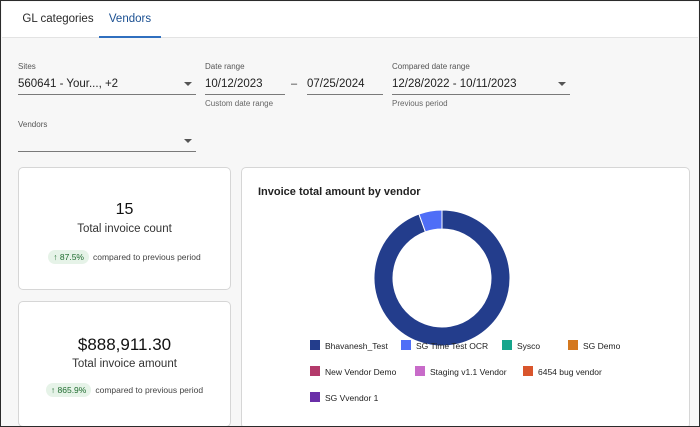 The height and width of the screenshot is (427, 700). I want to click on legend-label: Sysco, so click(529, 346).